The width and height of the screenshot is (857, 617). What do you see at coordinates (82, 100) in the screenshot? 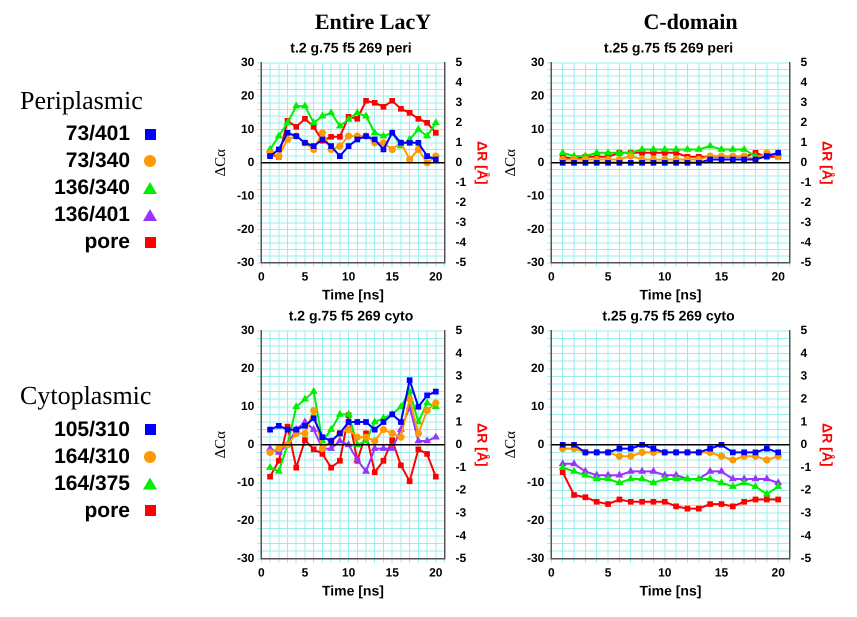
I see `legend-title: Periplasmic` at bounding box center [82, 100].